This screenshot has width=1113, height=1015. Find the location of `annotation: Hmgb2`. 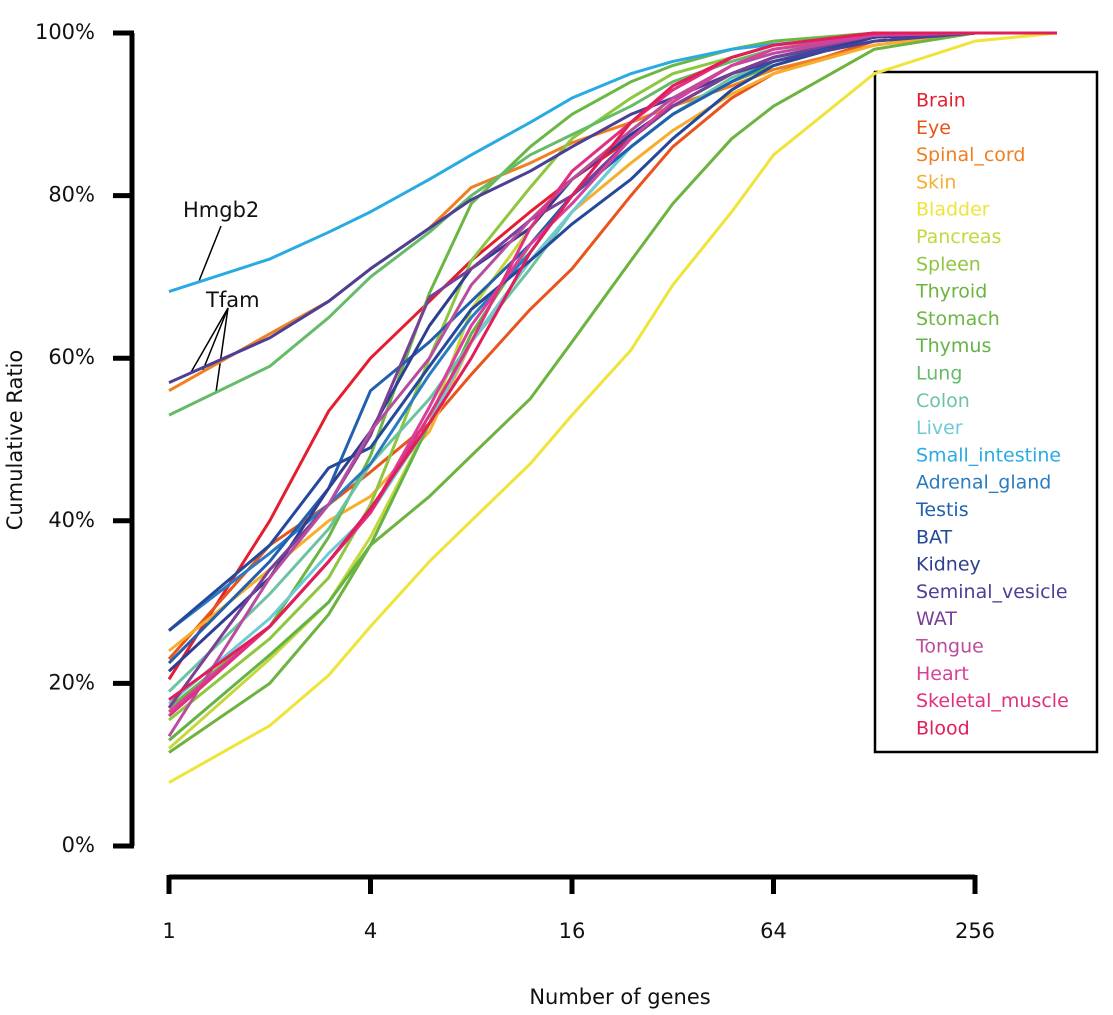

annotation: Hmgb2 is located at coordinates (221, 210).